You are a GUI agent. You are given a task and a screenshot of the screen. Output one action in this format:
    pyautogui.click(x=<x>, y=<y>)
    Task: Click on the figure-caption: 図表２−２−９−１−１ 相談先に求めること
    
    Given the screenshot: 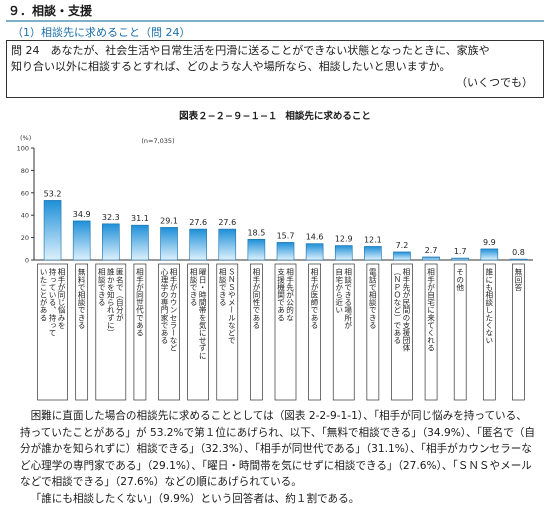 What is the action you would take?
    pyautogui.click(x=275, y=115)
    